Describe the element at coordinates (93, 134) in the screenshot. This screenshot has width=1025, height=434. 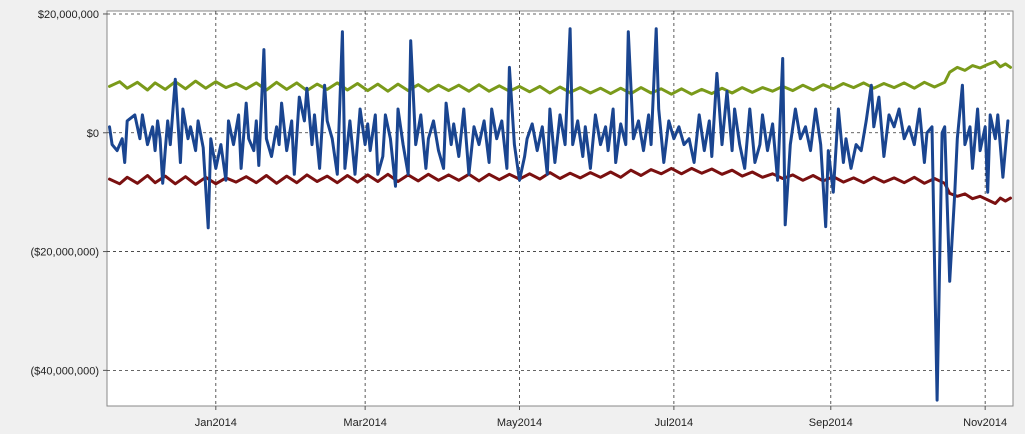
I see `y-tick-label: $0` at that location.